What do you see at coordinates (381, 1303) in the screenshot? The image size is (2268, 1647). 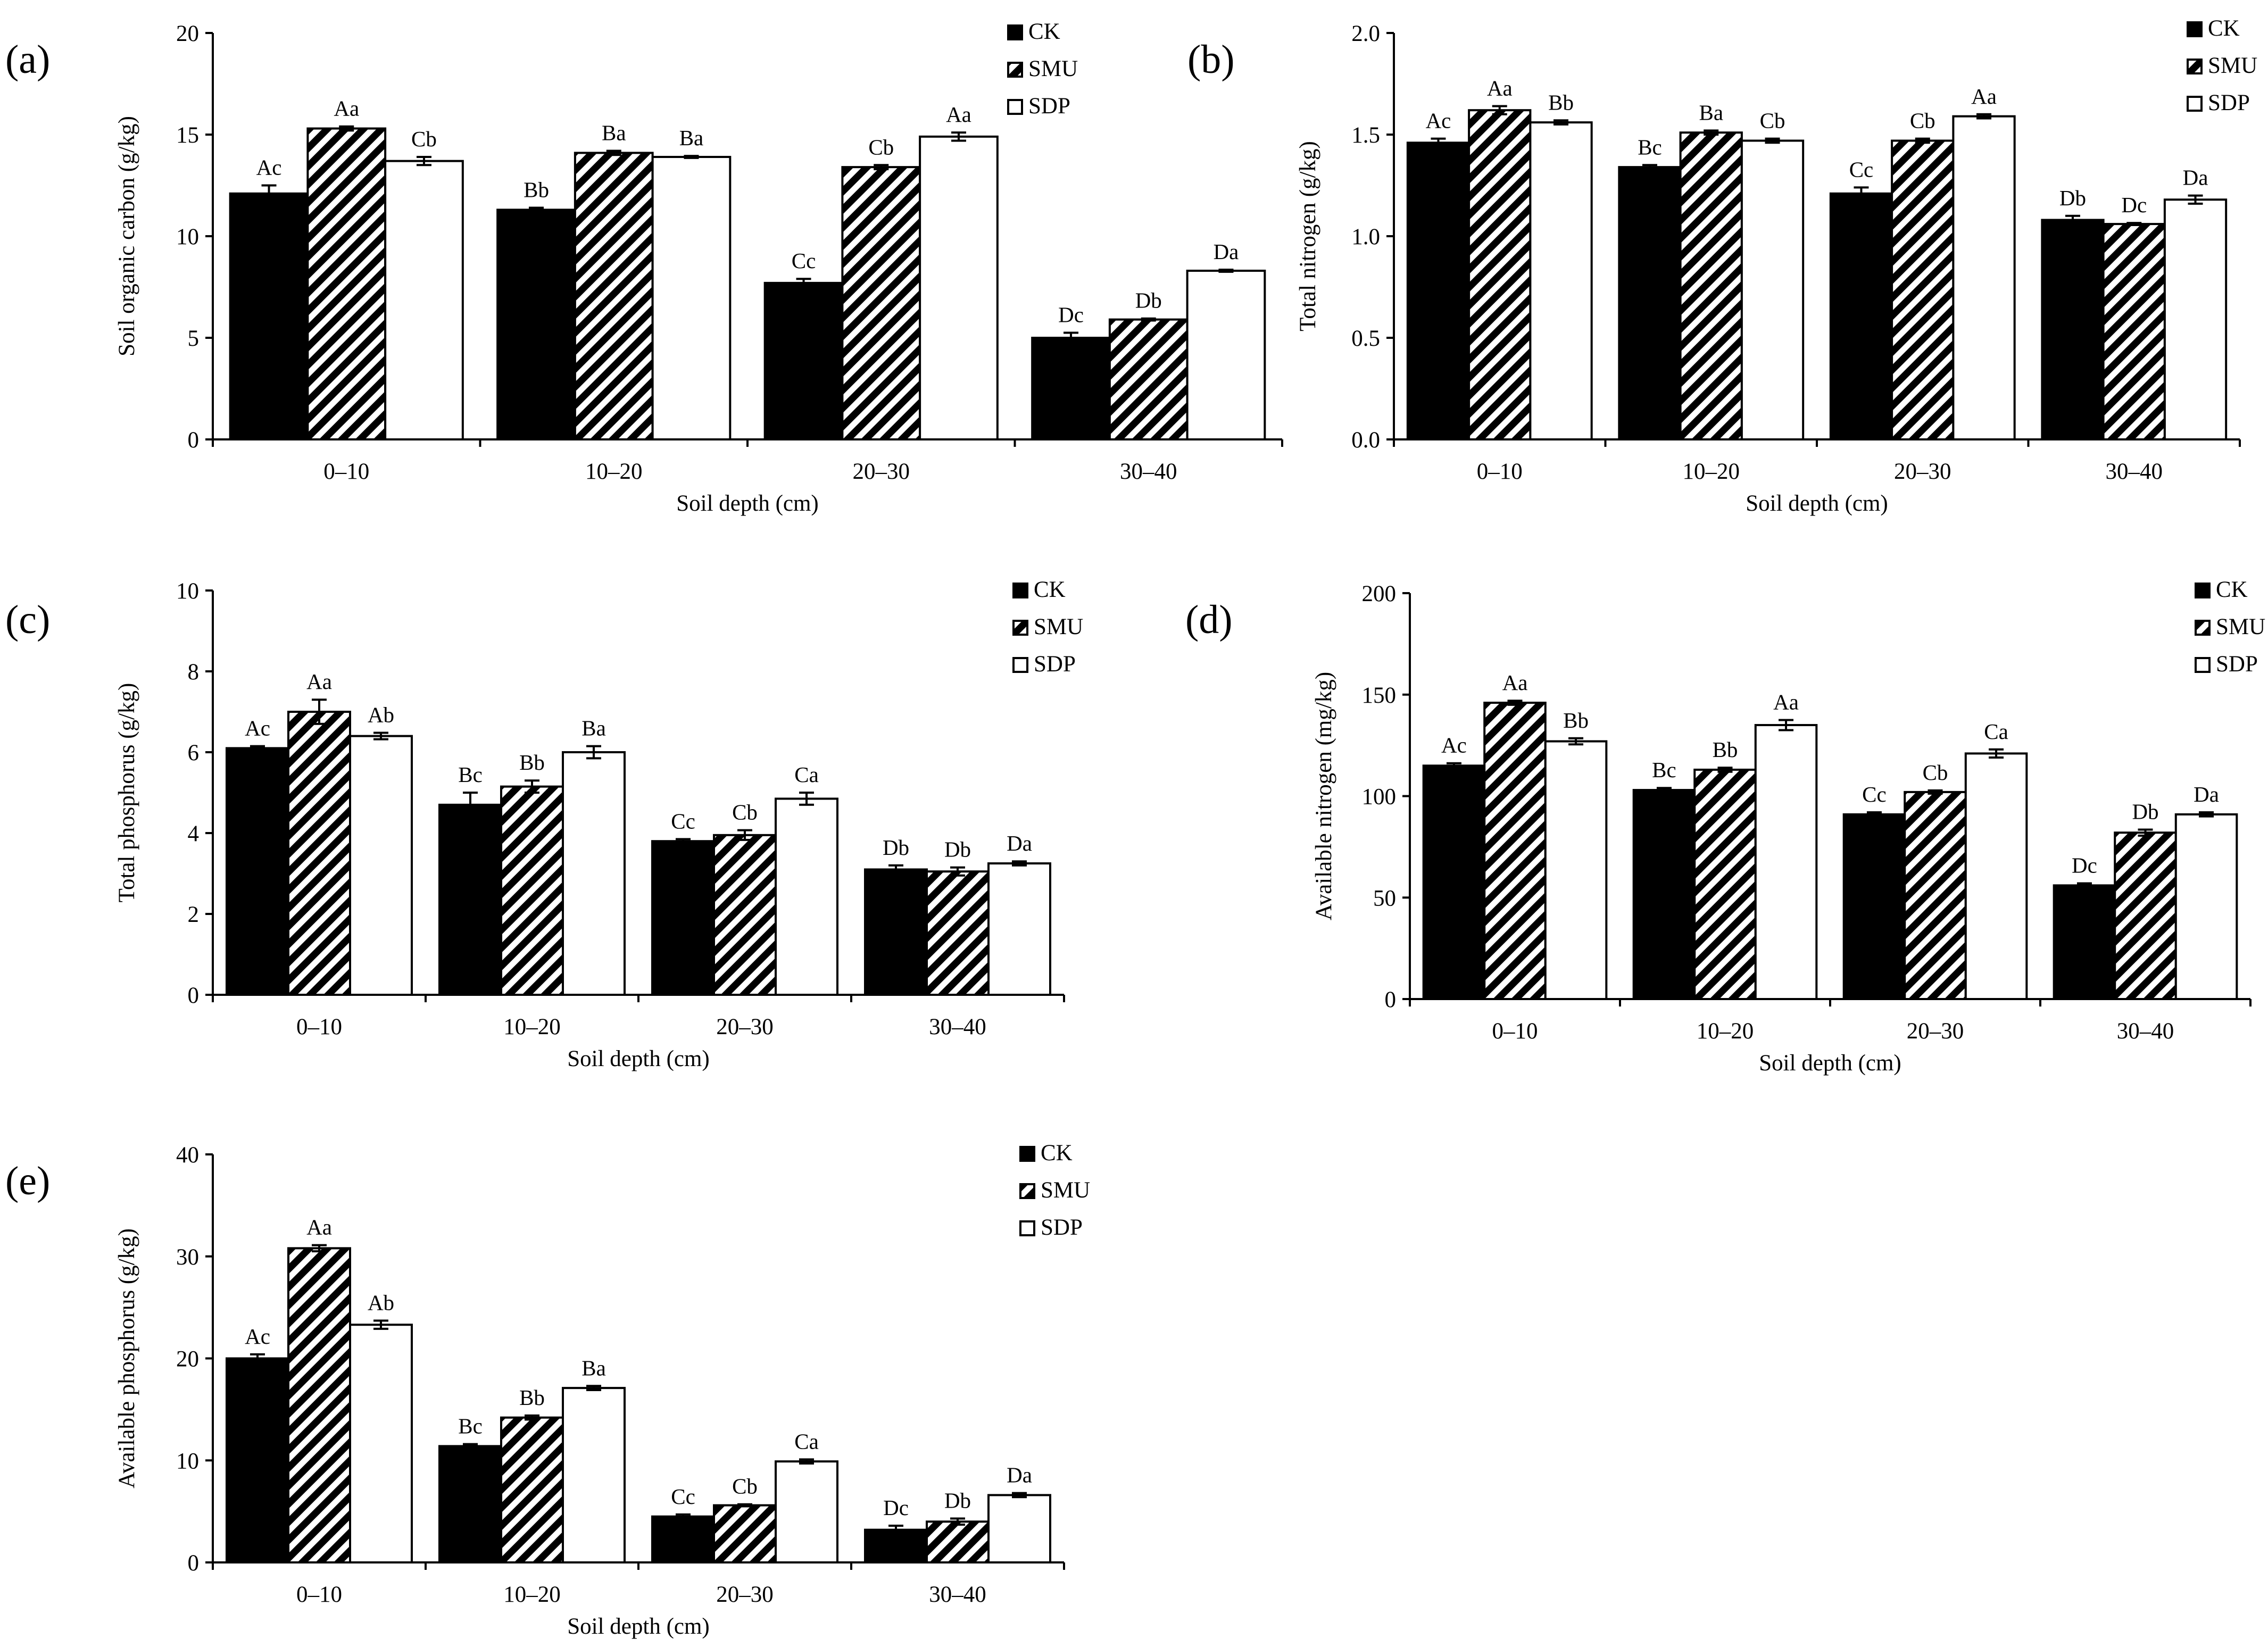 I see `significance-label: Ab` at bounding box center [381, 1303].